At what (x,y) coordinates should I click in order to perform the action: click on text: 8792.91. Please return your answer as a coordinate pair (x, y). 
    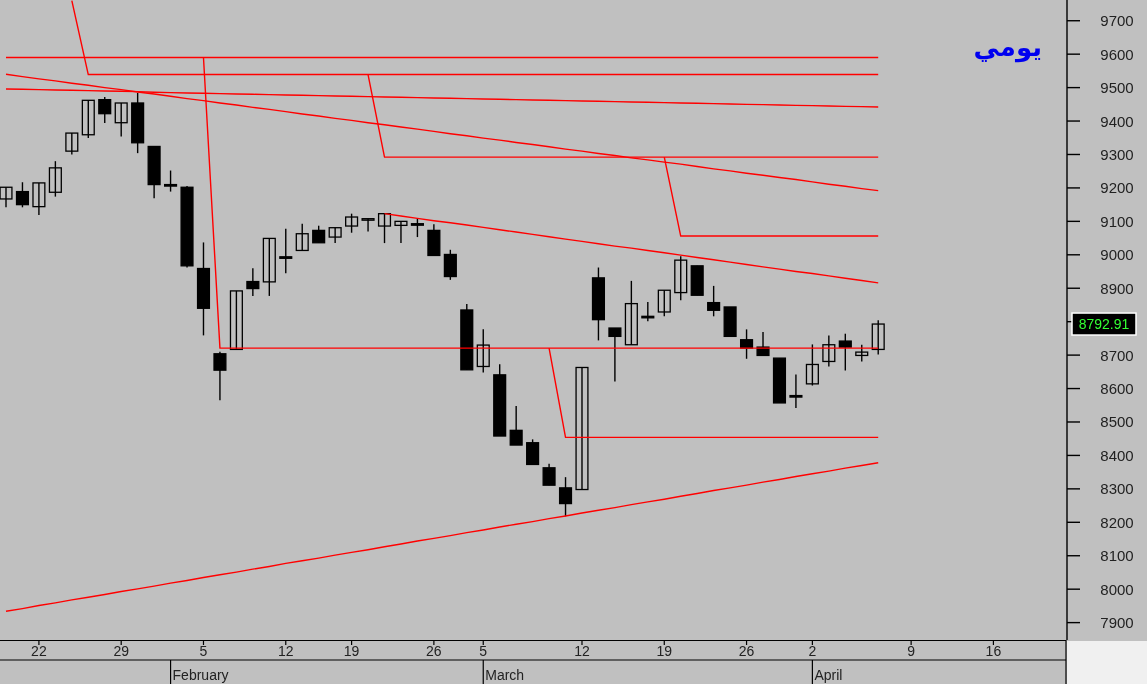
    Looking at the image, I should click on (1104, 324).